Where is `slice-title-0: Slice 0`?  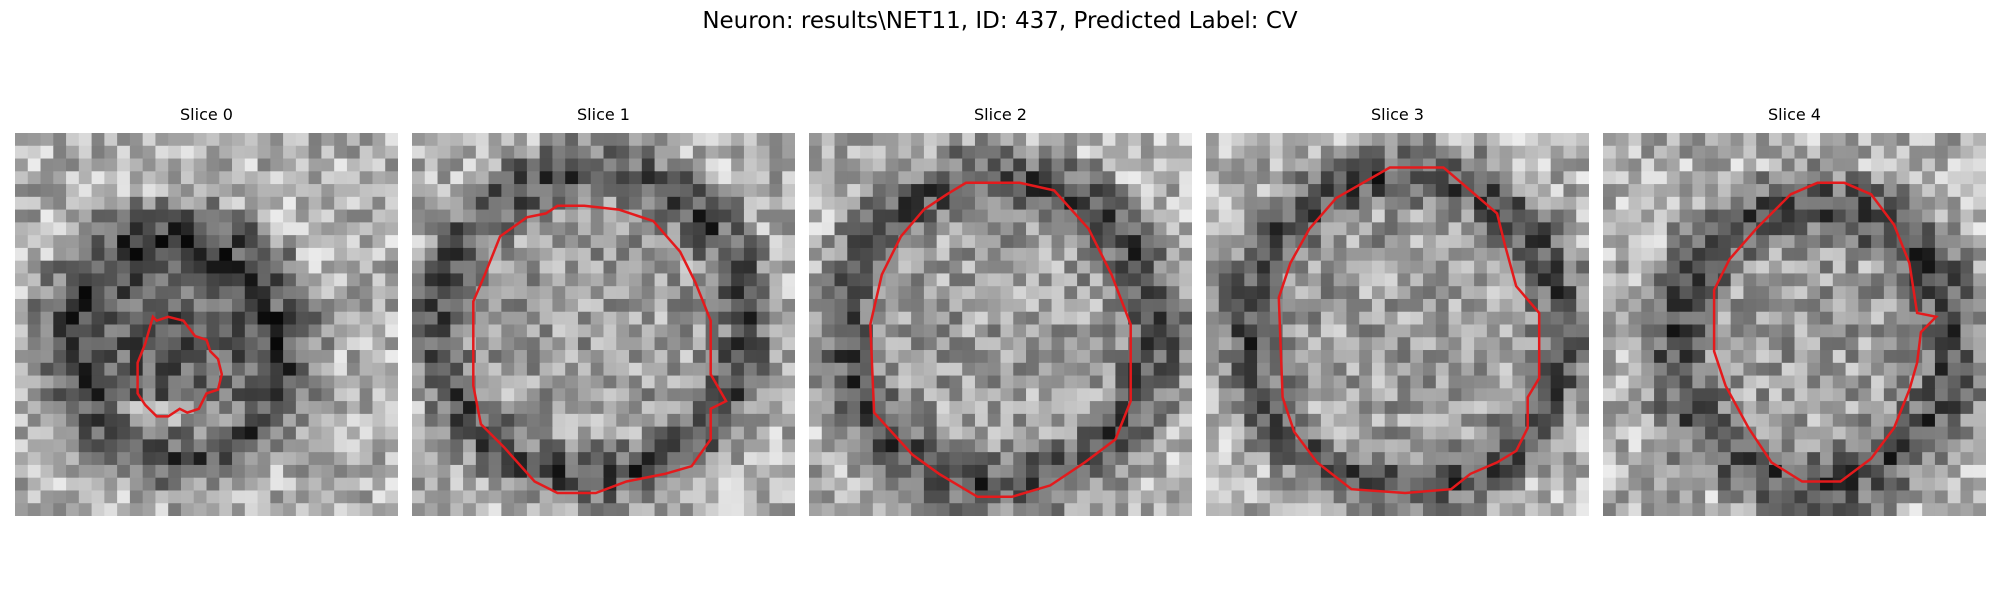 slice-title-0: Slice 0 is located at coordinates (206, 114).